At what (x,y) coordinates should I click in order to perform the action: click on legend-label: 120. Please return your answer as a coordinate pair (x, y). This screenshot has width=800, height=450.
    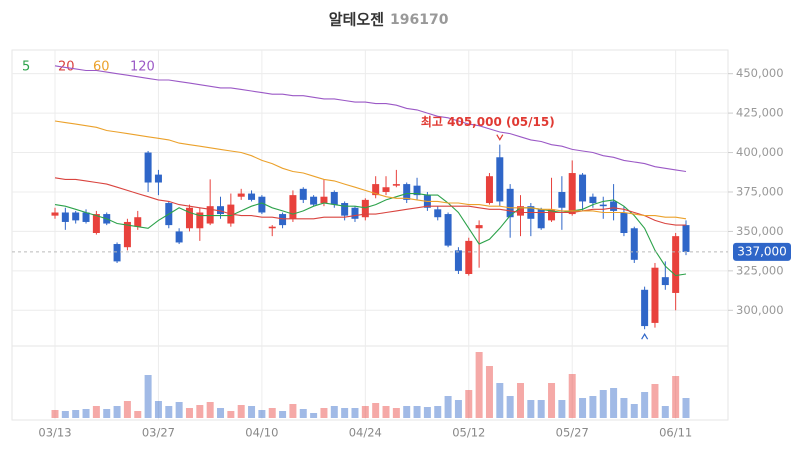
    Looking at the image, I should click on (142, 67).